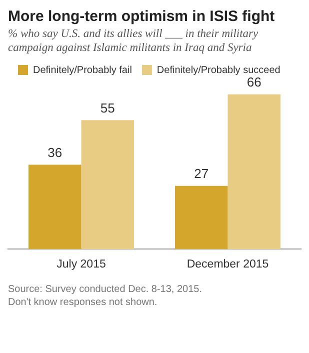 Image resolution: width=309 pixels, height=353 pixels. What do you see at coordinates (134, 41) in the screenshot?
I see `chart-subtitle: % who say U.S. and its allies will ___ in their military campaign against Islamic militants in Iraq and Syria` at bounding box center [134, 41].